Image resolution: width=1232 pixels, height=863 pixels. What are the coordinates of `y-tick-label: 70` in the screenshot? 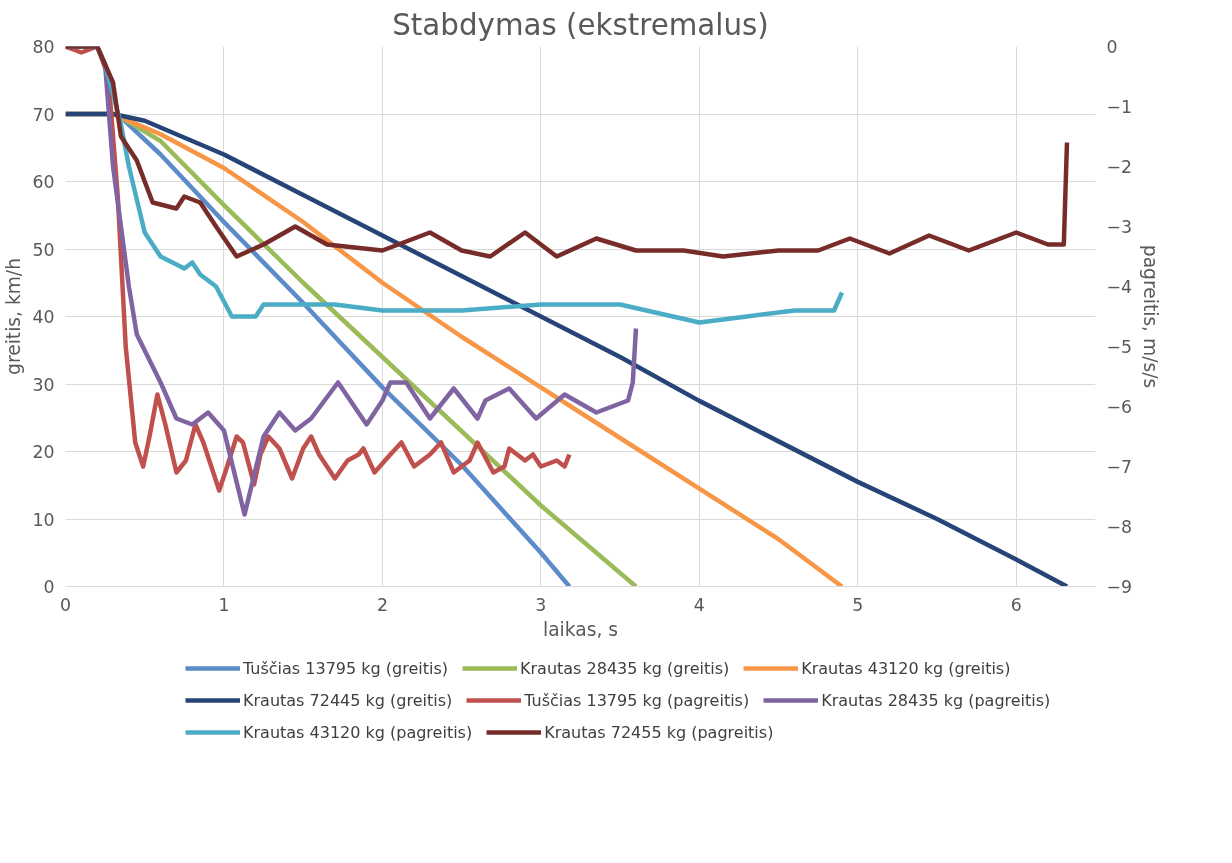 It's located at (43, 114).